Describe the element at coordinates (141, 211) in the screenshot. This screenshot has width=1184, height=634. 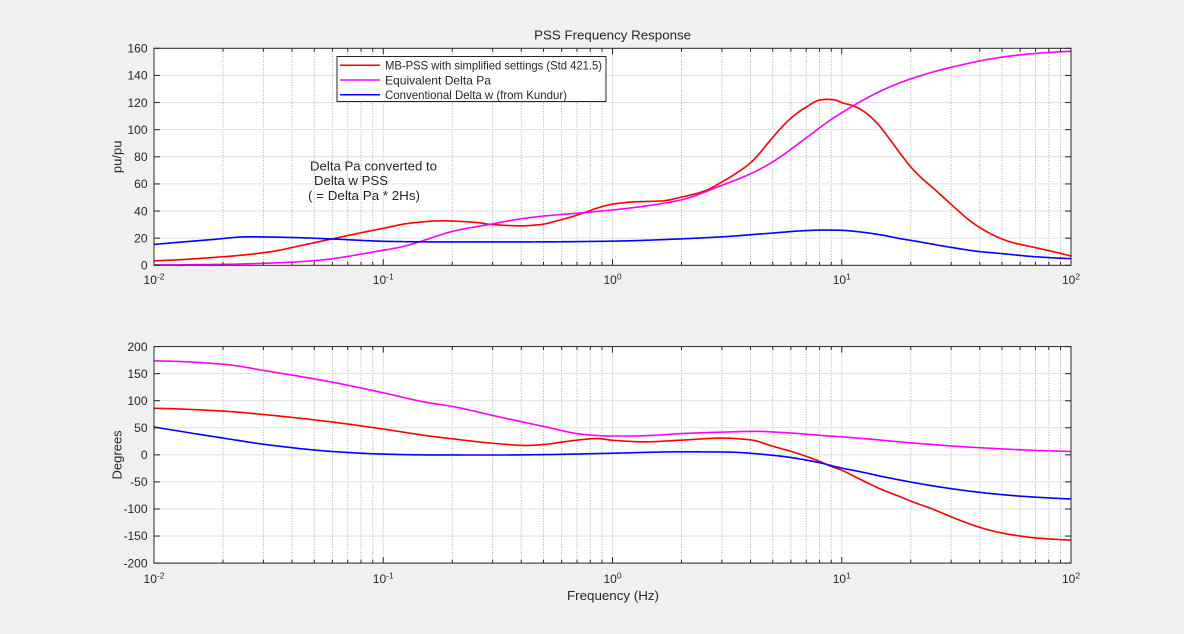
I see `svg-text: 40` at that location.